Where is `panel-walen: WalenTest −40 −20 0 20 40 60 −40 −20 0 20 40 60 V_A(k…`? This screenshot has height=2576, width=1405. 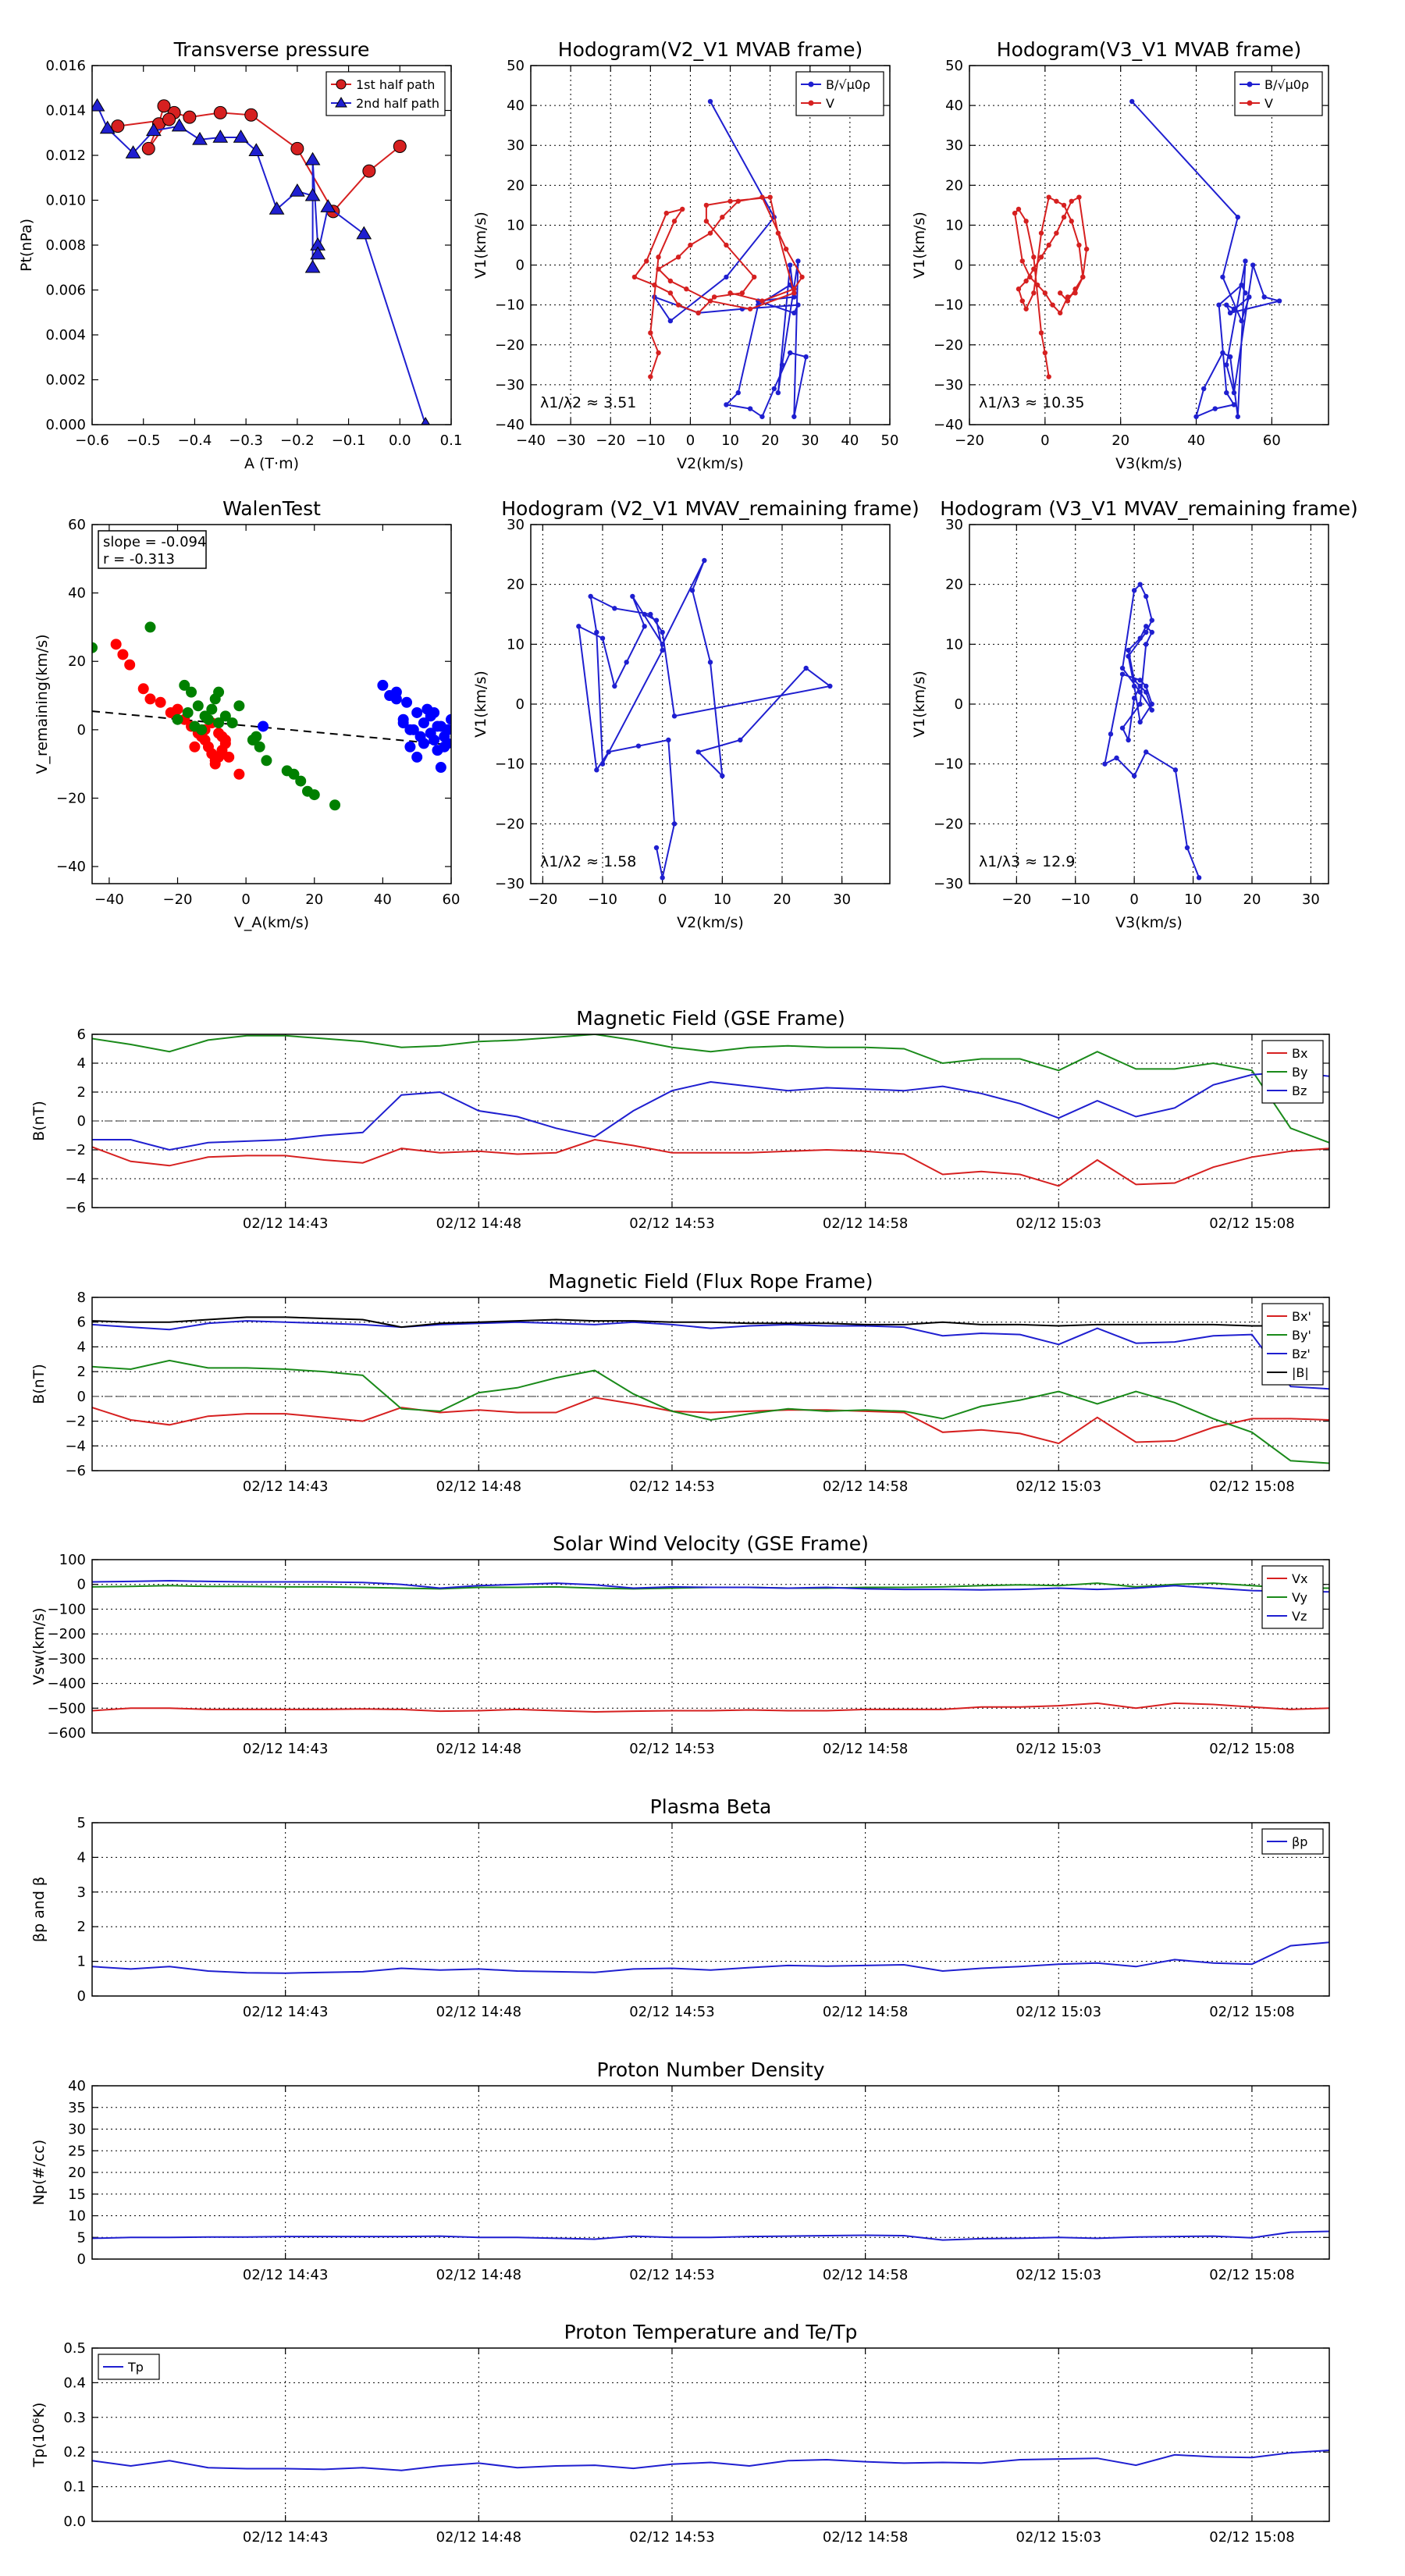
panel-walen: WalenTest −40 −20 0 20 40 60 −40 −20 0 20 40 60 V_A(k… is located at coordinates (247, 714).